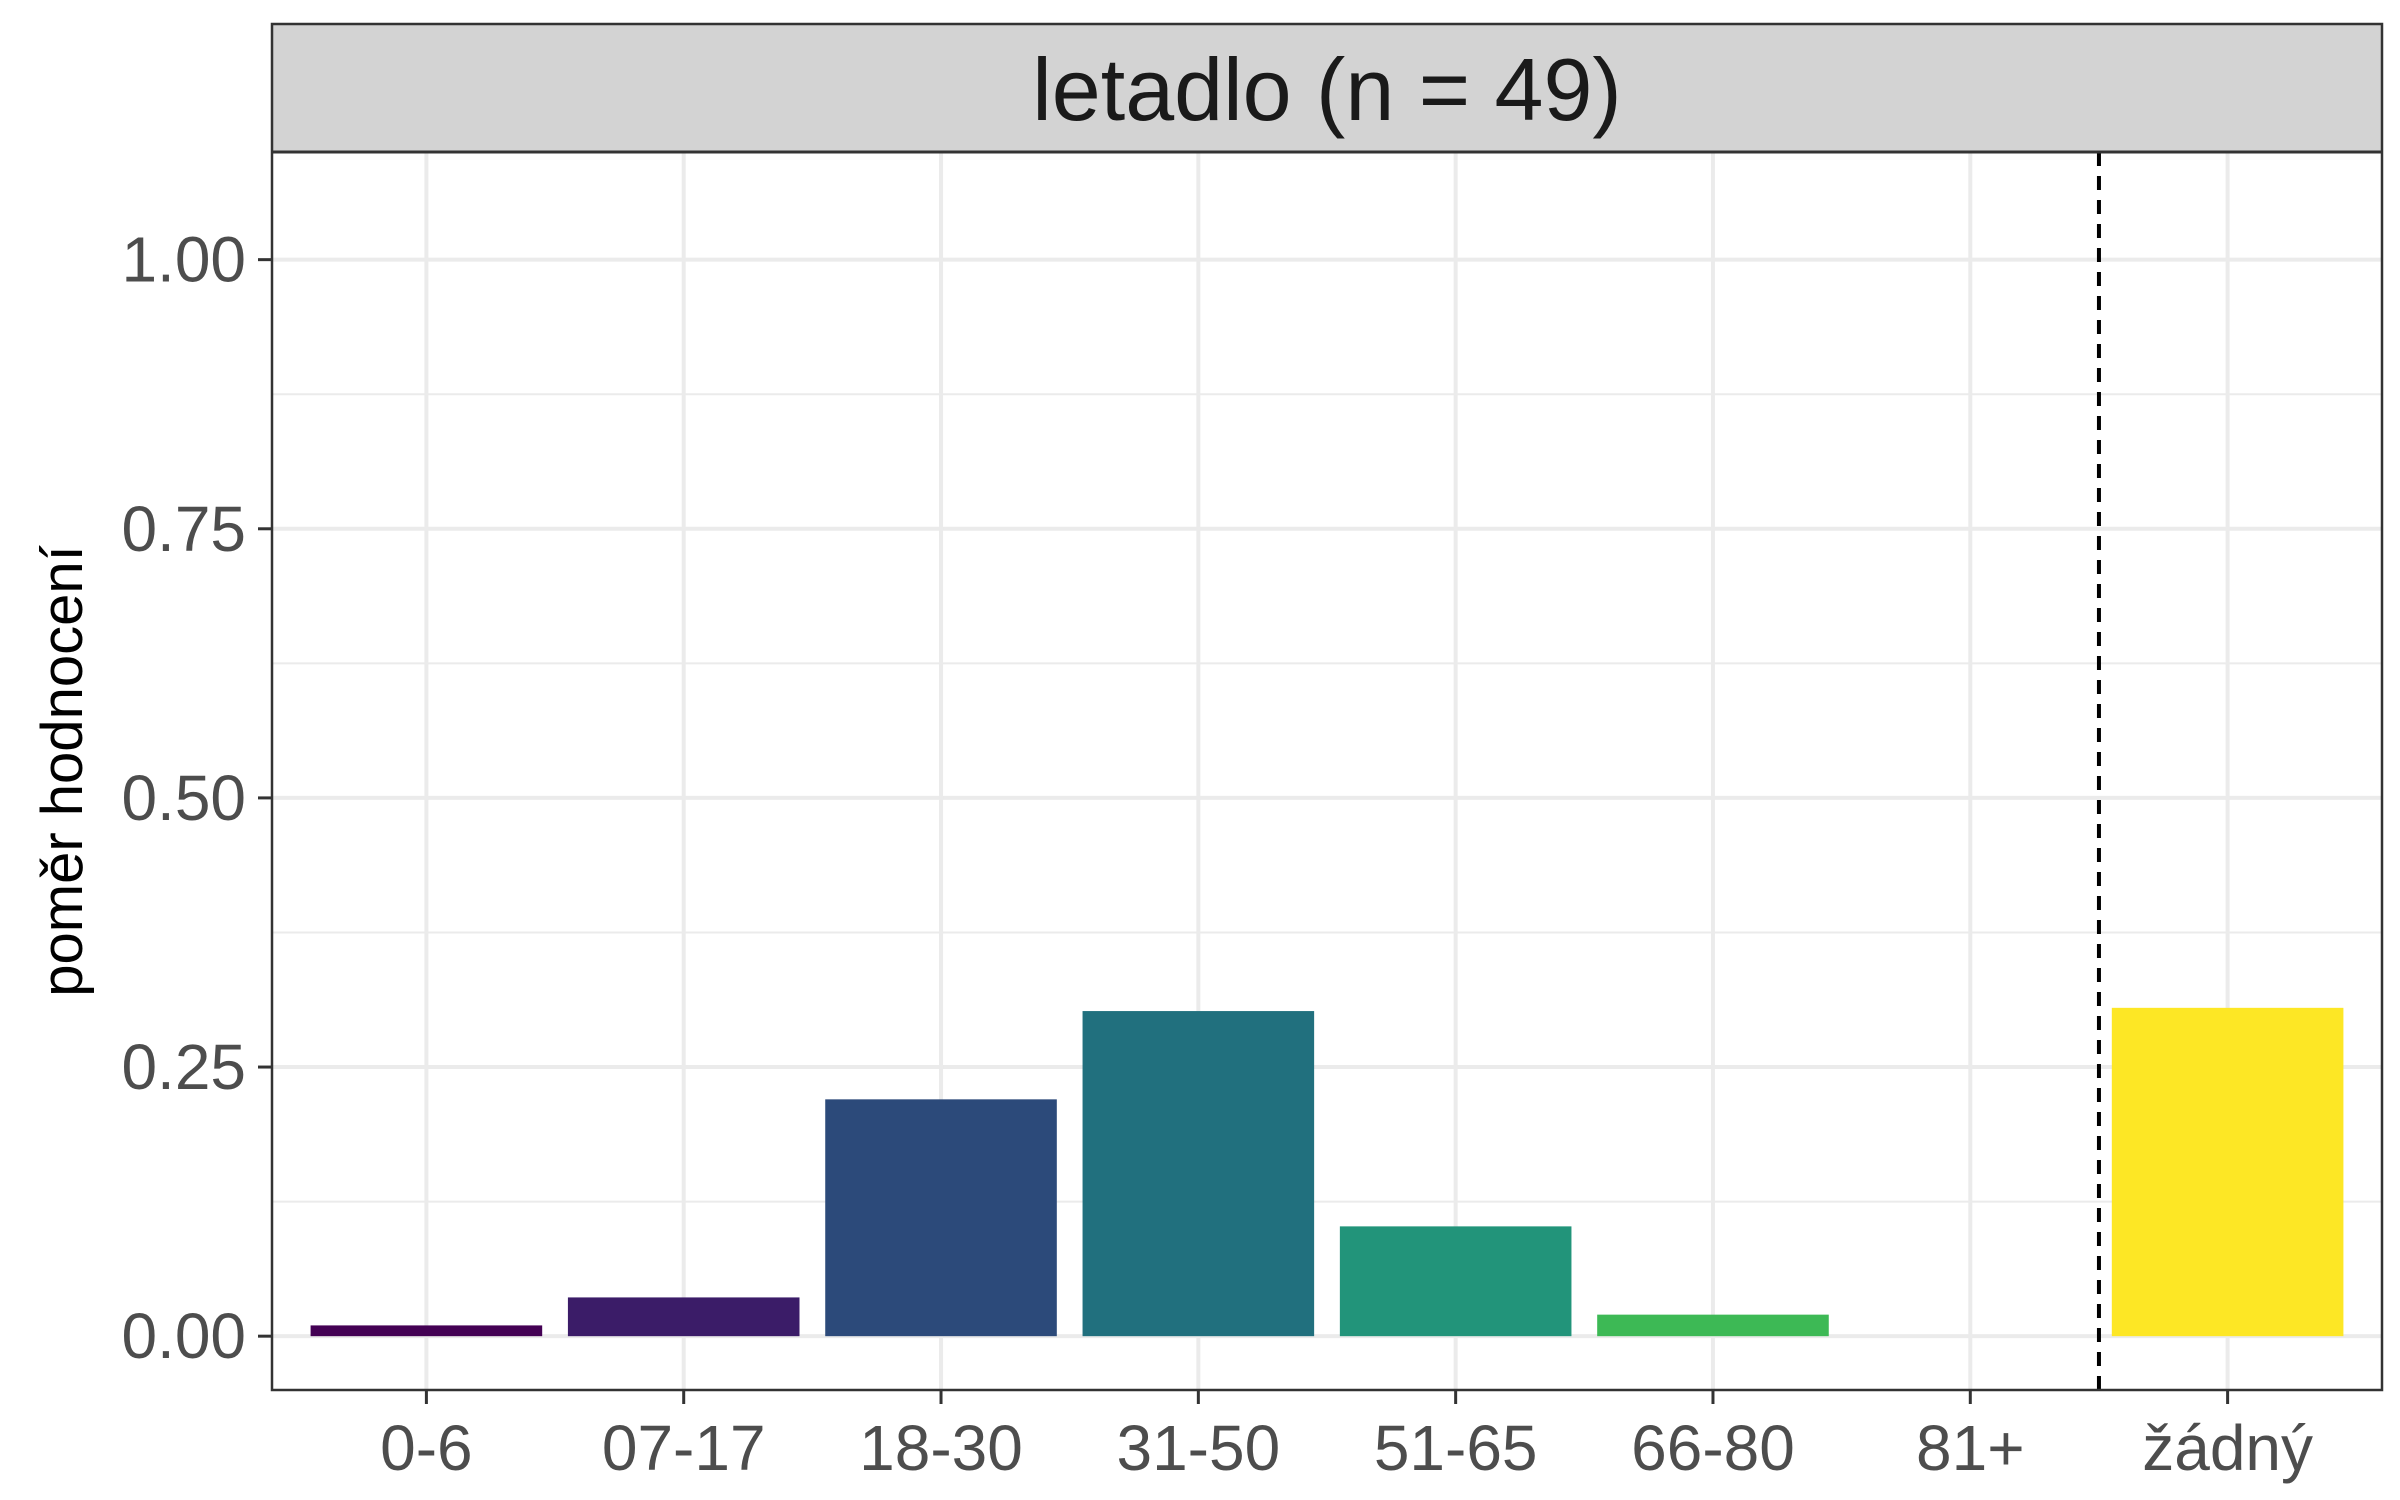  Describe the element at coordinates (183, 260) in the screenshot. I see `y-tick-label: 1.00` at that location.